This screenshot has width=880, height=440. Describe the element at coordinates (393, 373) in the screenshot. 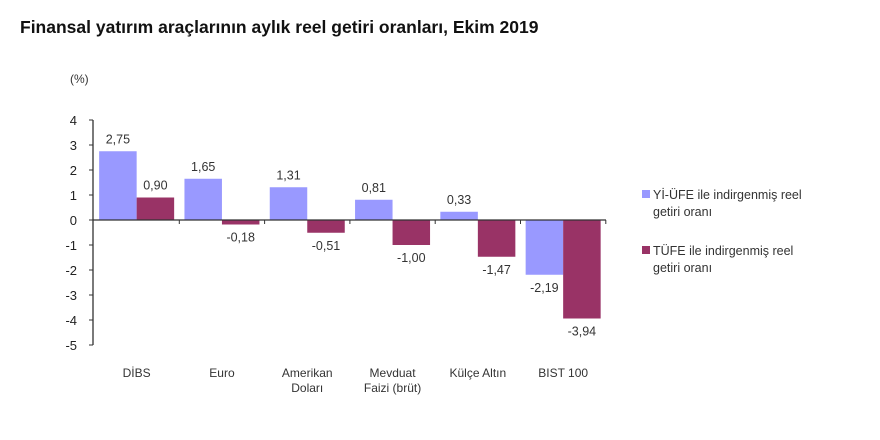

I see `x-category-label: Mevduat` at that location.